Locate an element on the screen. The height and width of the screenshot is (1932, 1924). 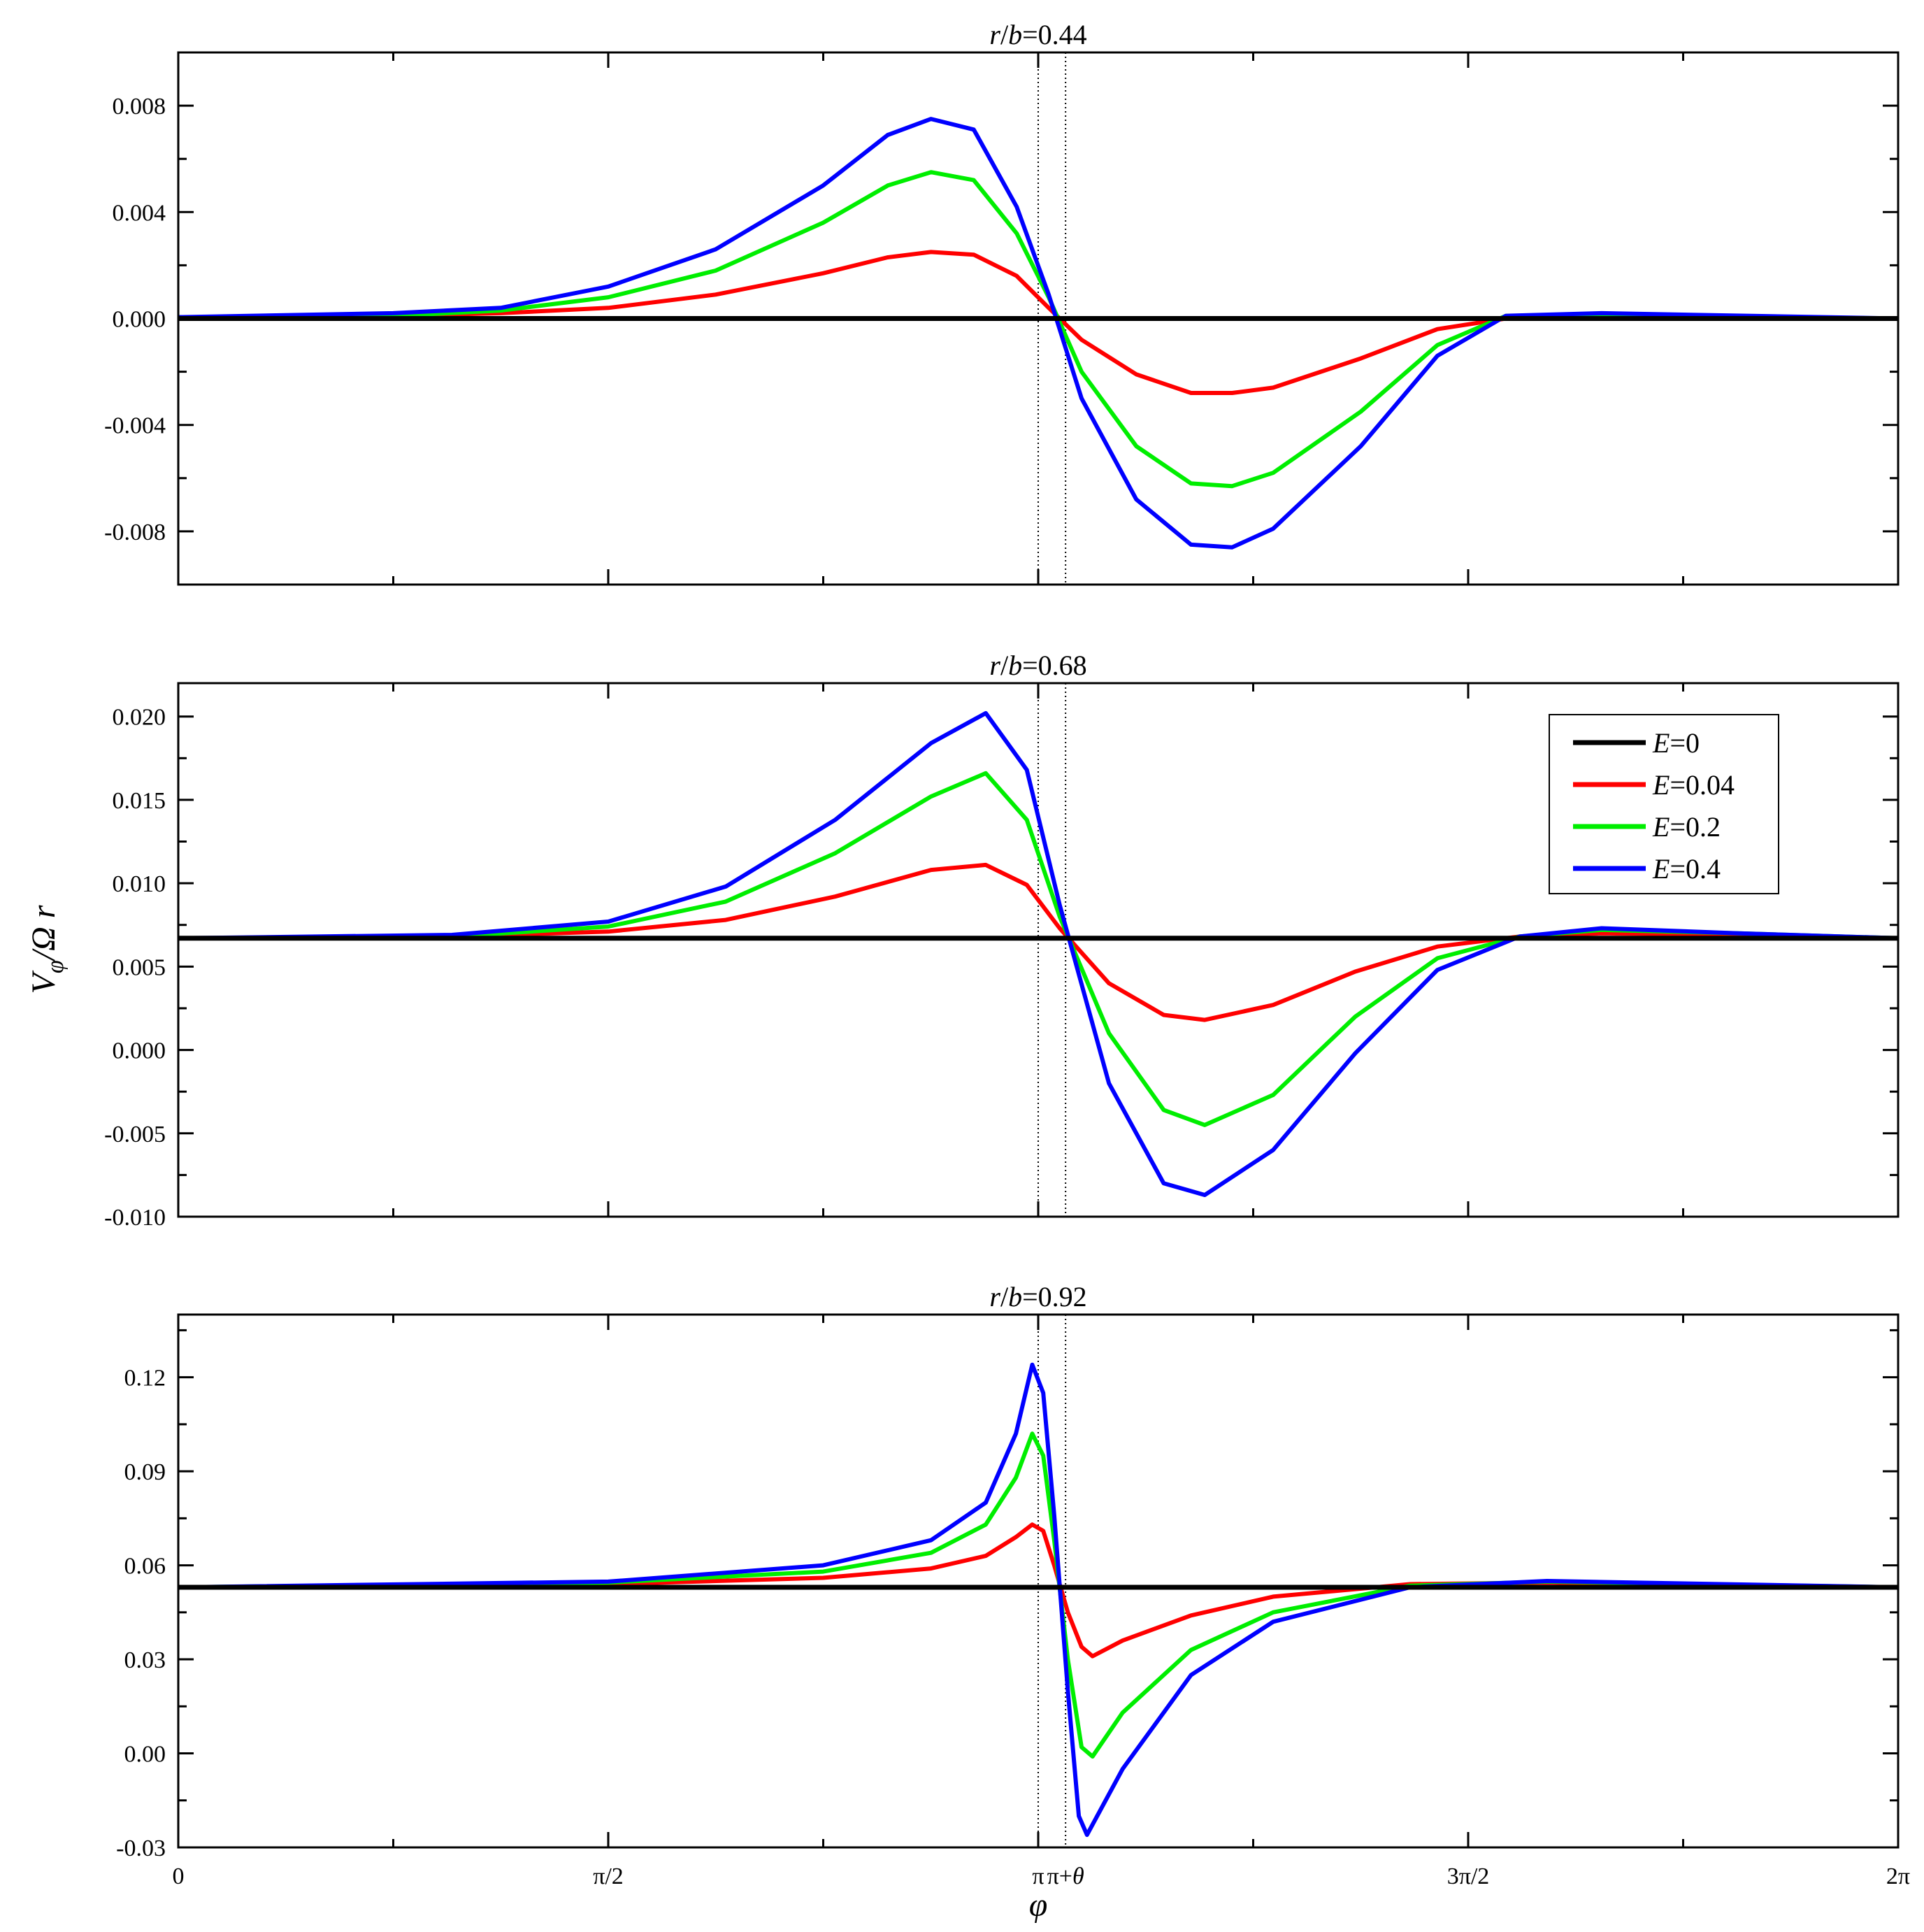
y-tick-label: 0.008 is located at coordinates (139, 107).